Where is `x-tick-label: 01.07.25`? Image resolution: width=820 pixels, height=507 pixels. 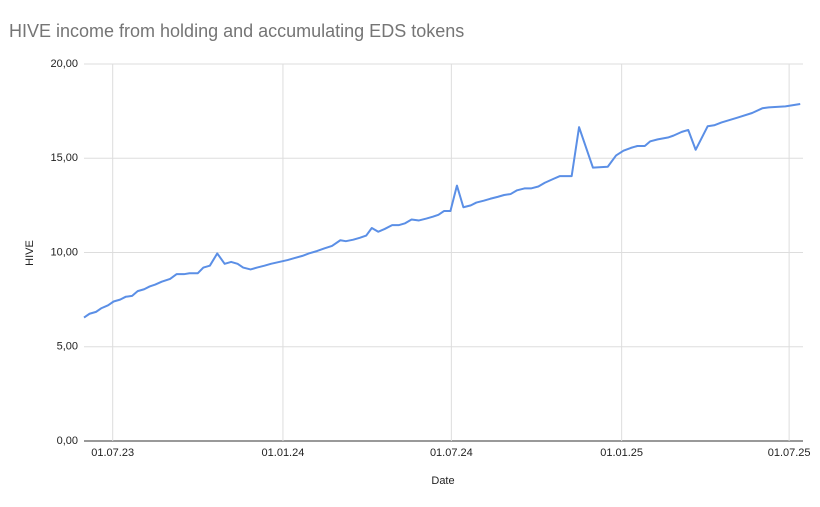 x-tick-label: 01.07.25 is located at coordinates (789, 453).